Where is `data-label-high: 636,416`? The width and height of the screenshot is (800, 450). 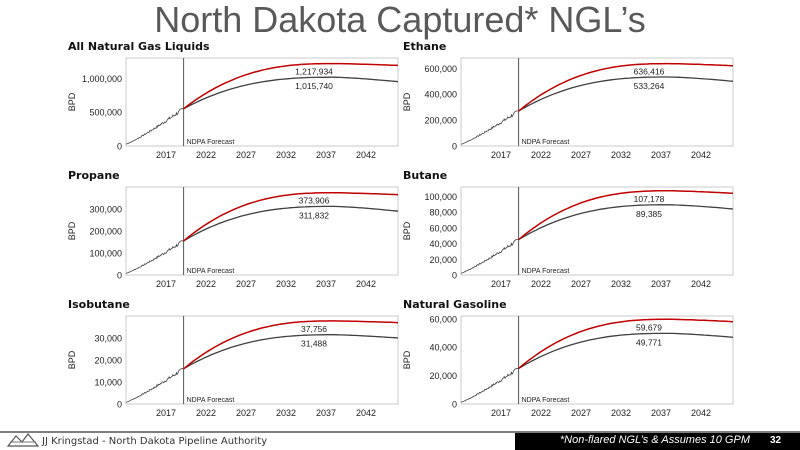 data-label-high: 636,416 is located at coordinates (649, 72).